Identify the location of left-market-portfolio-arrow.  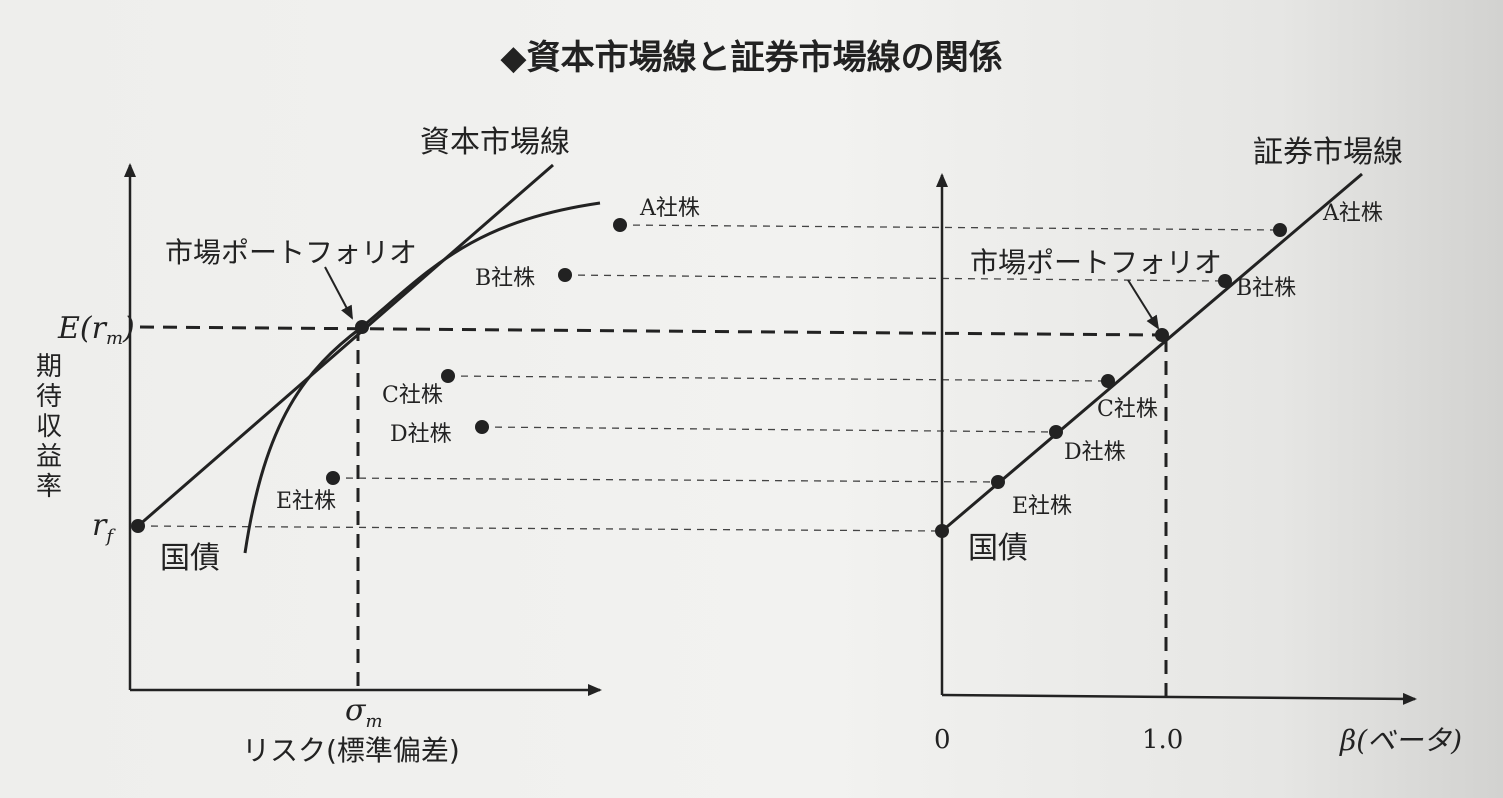
(338, 293).